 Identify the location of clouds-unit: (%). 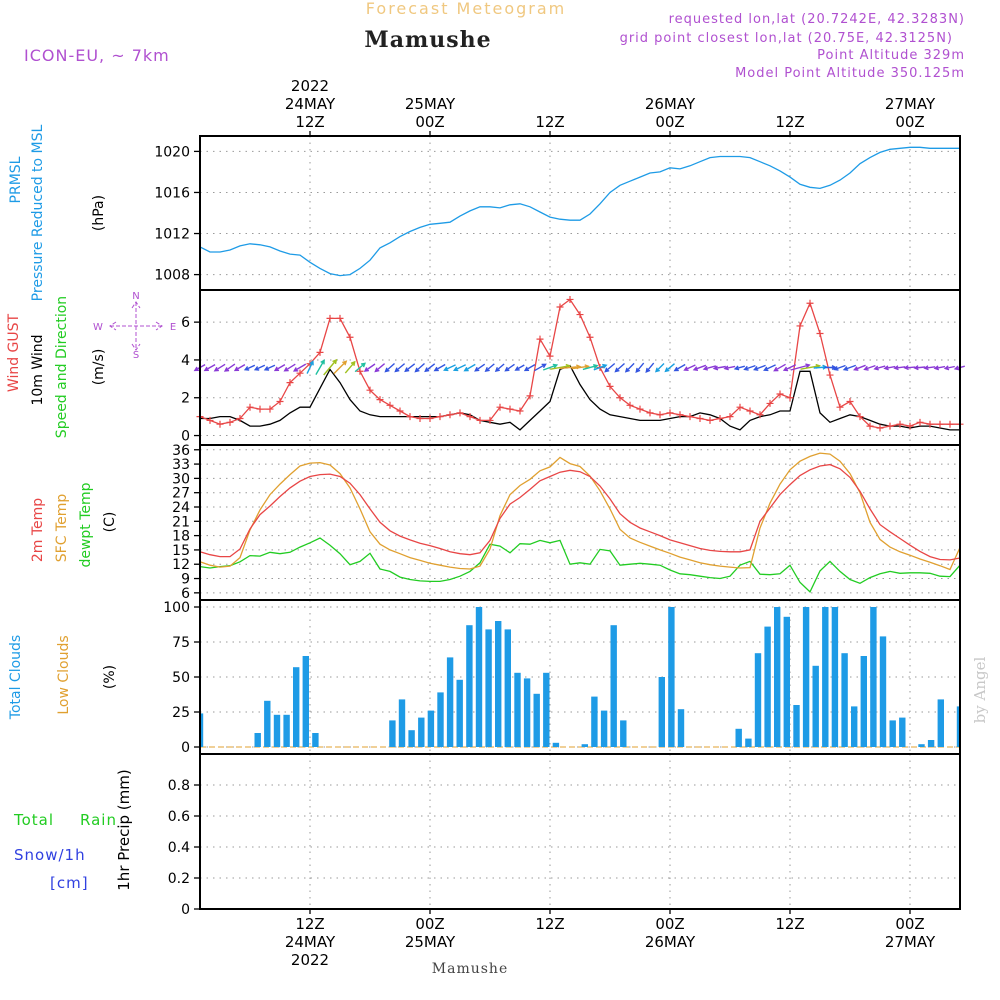
(110, 677).